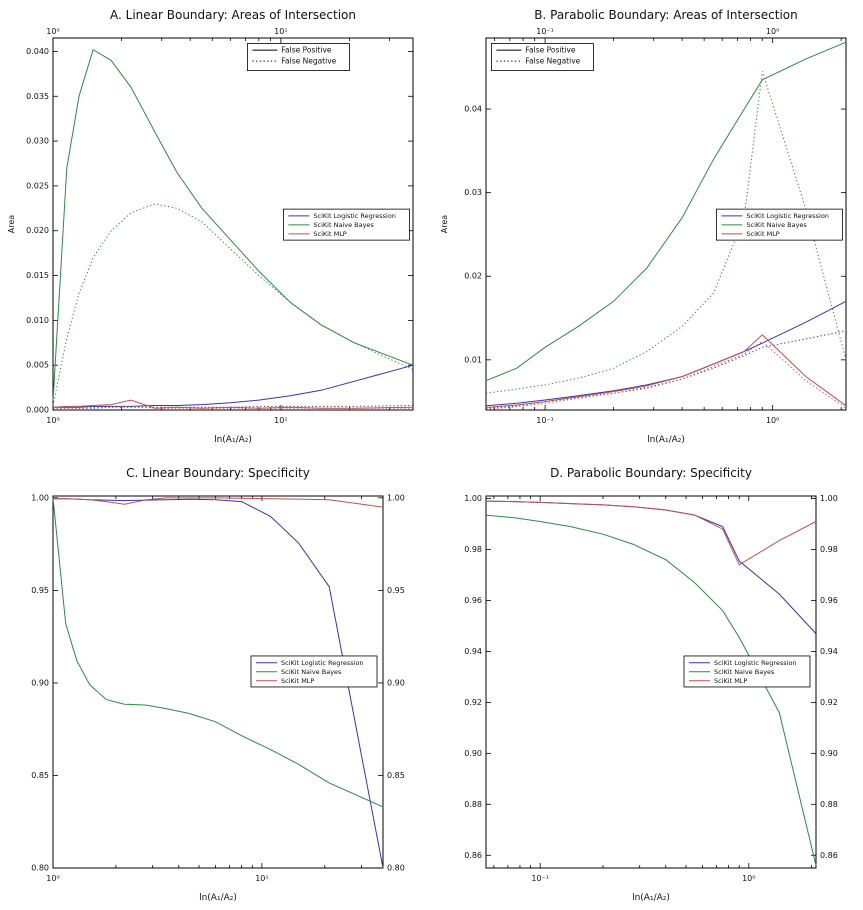 This screenshot has height=910, width=863. Describe the element at coordinates (37, 410) in the screenshot. I see `svg-text: 0.000` at that location.